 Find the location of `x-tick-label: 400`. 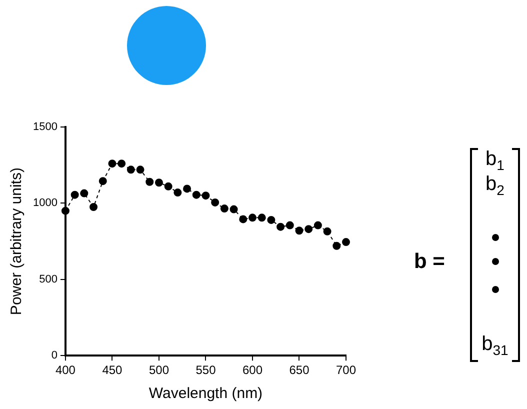

x-tick-label: 400 is located at coordinates (65, 370).